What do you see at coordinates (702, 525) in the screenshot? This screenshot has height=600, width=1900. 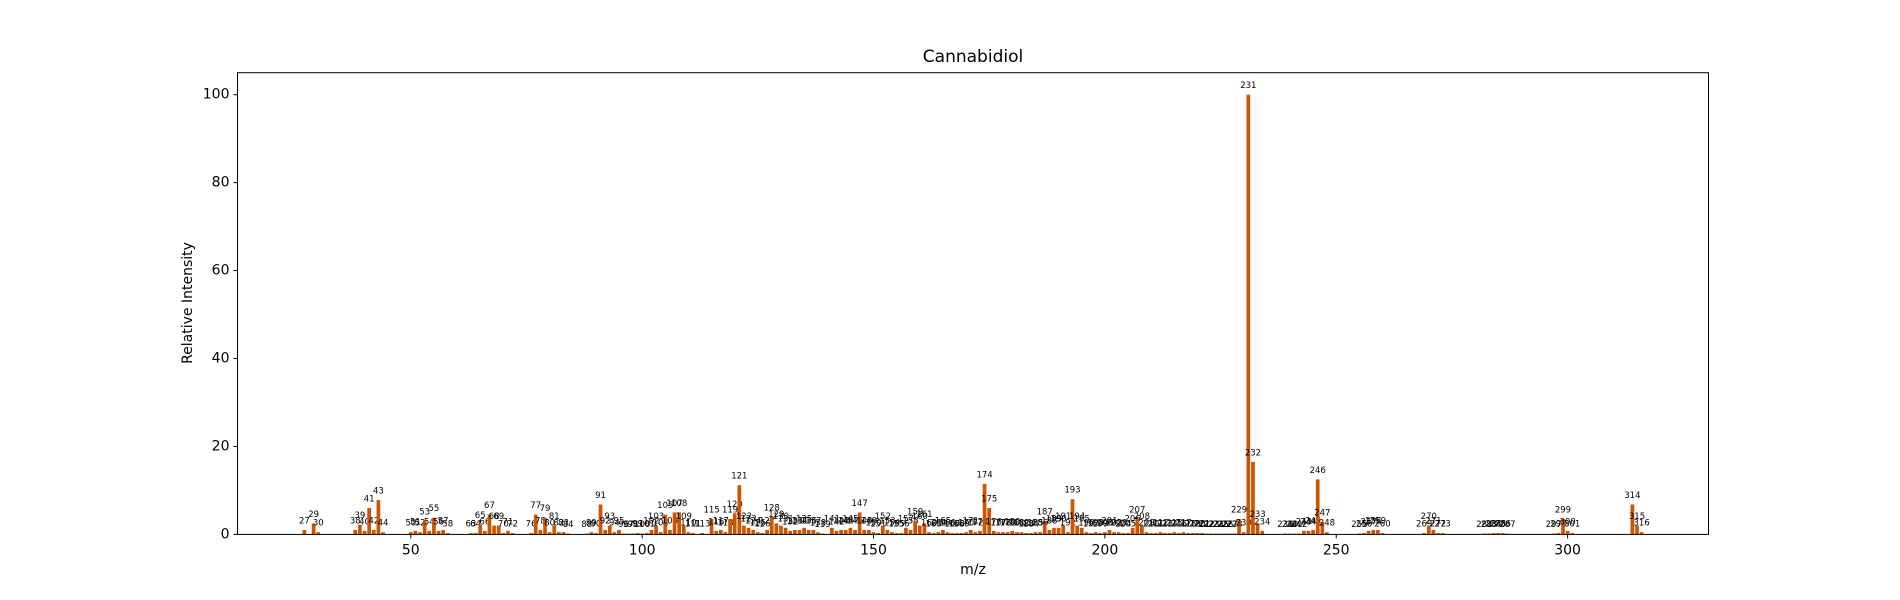 I see `peak-label: 113` at bounding box center [702, 525].